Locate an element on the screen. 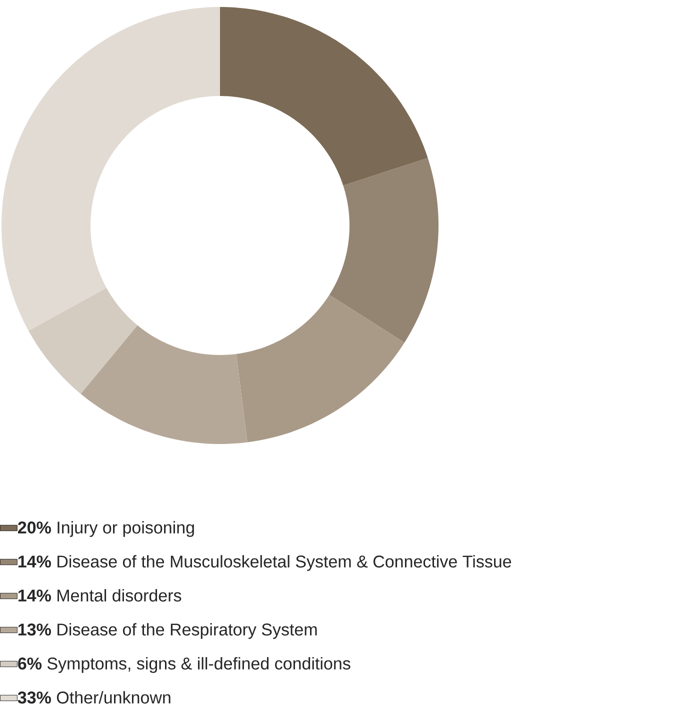 The width and height of the screenshot is (680, 715). legend-label: Disease of the Musculoskeletal System & Connective Tissue is located at coordinates (285, 563).